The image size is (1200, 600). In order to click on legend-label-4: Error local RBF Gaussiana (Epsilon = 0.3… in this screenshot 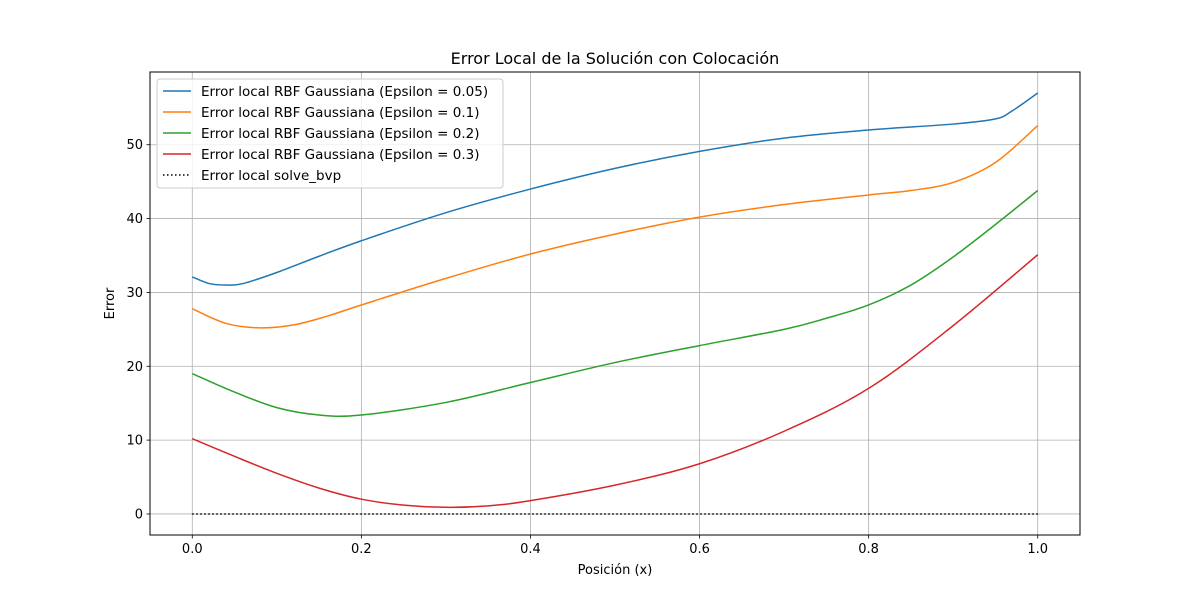, I will do `click(340, 155)`.